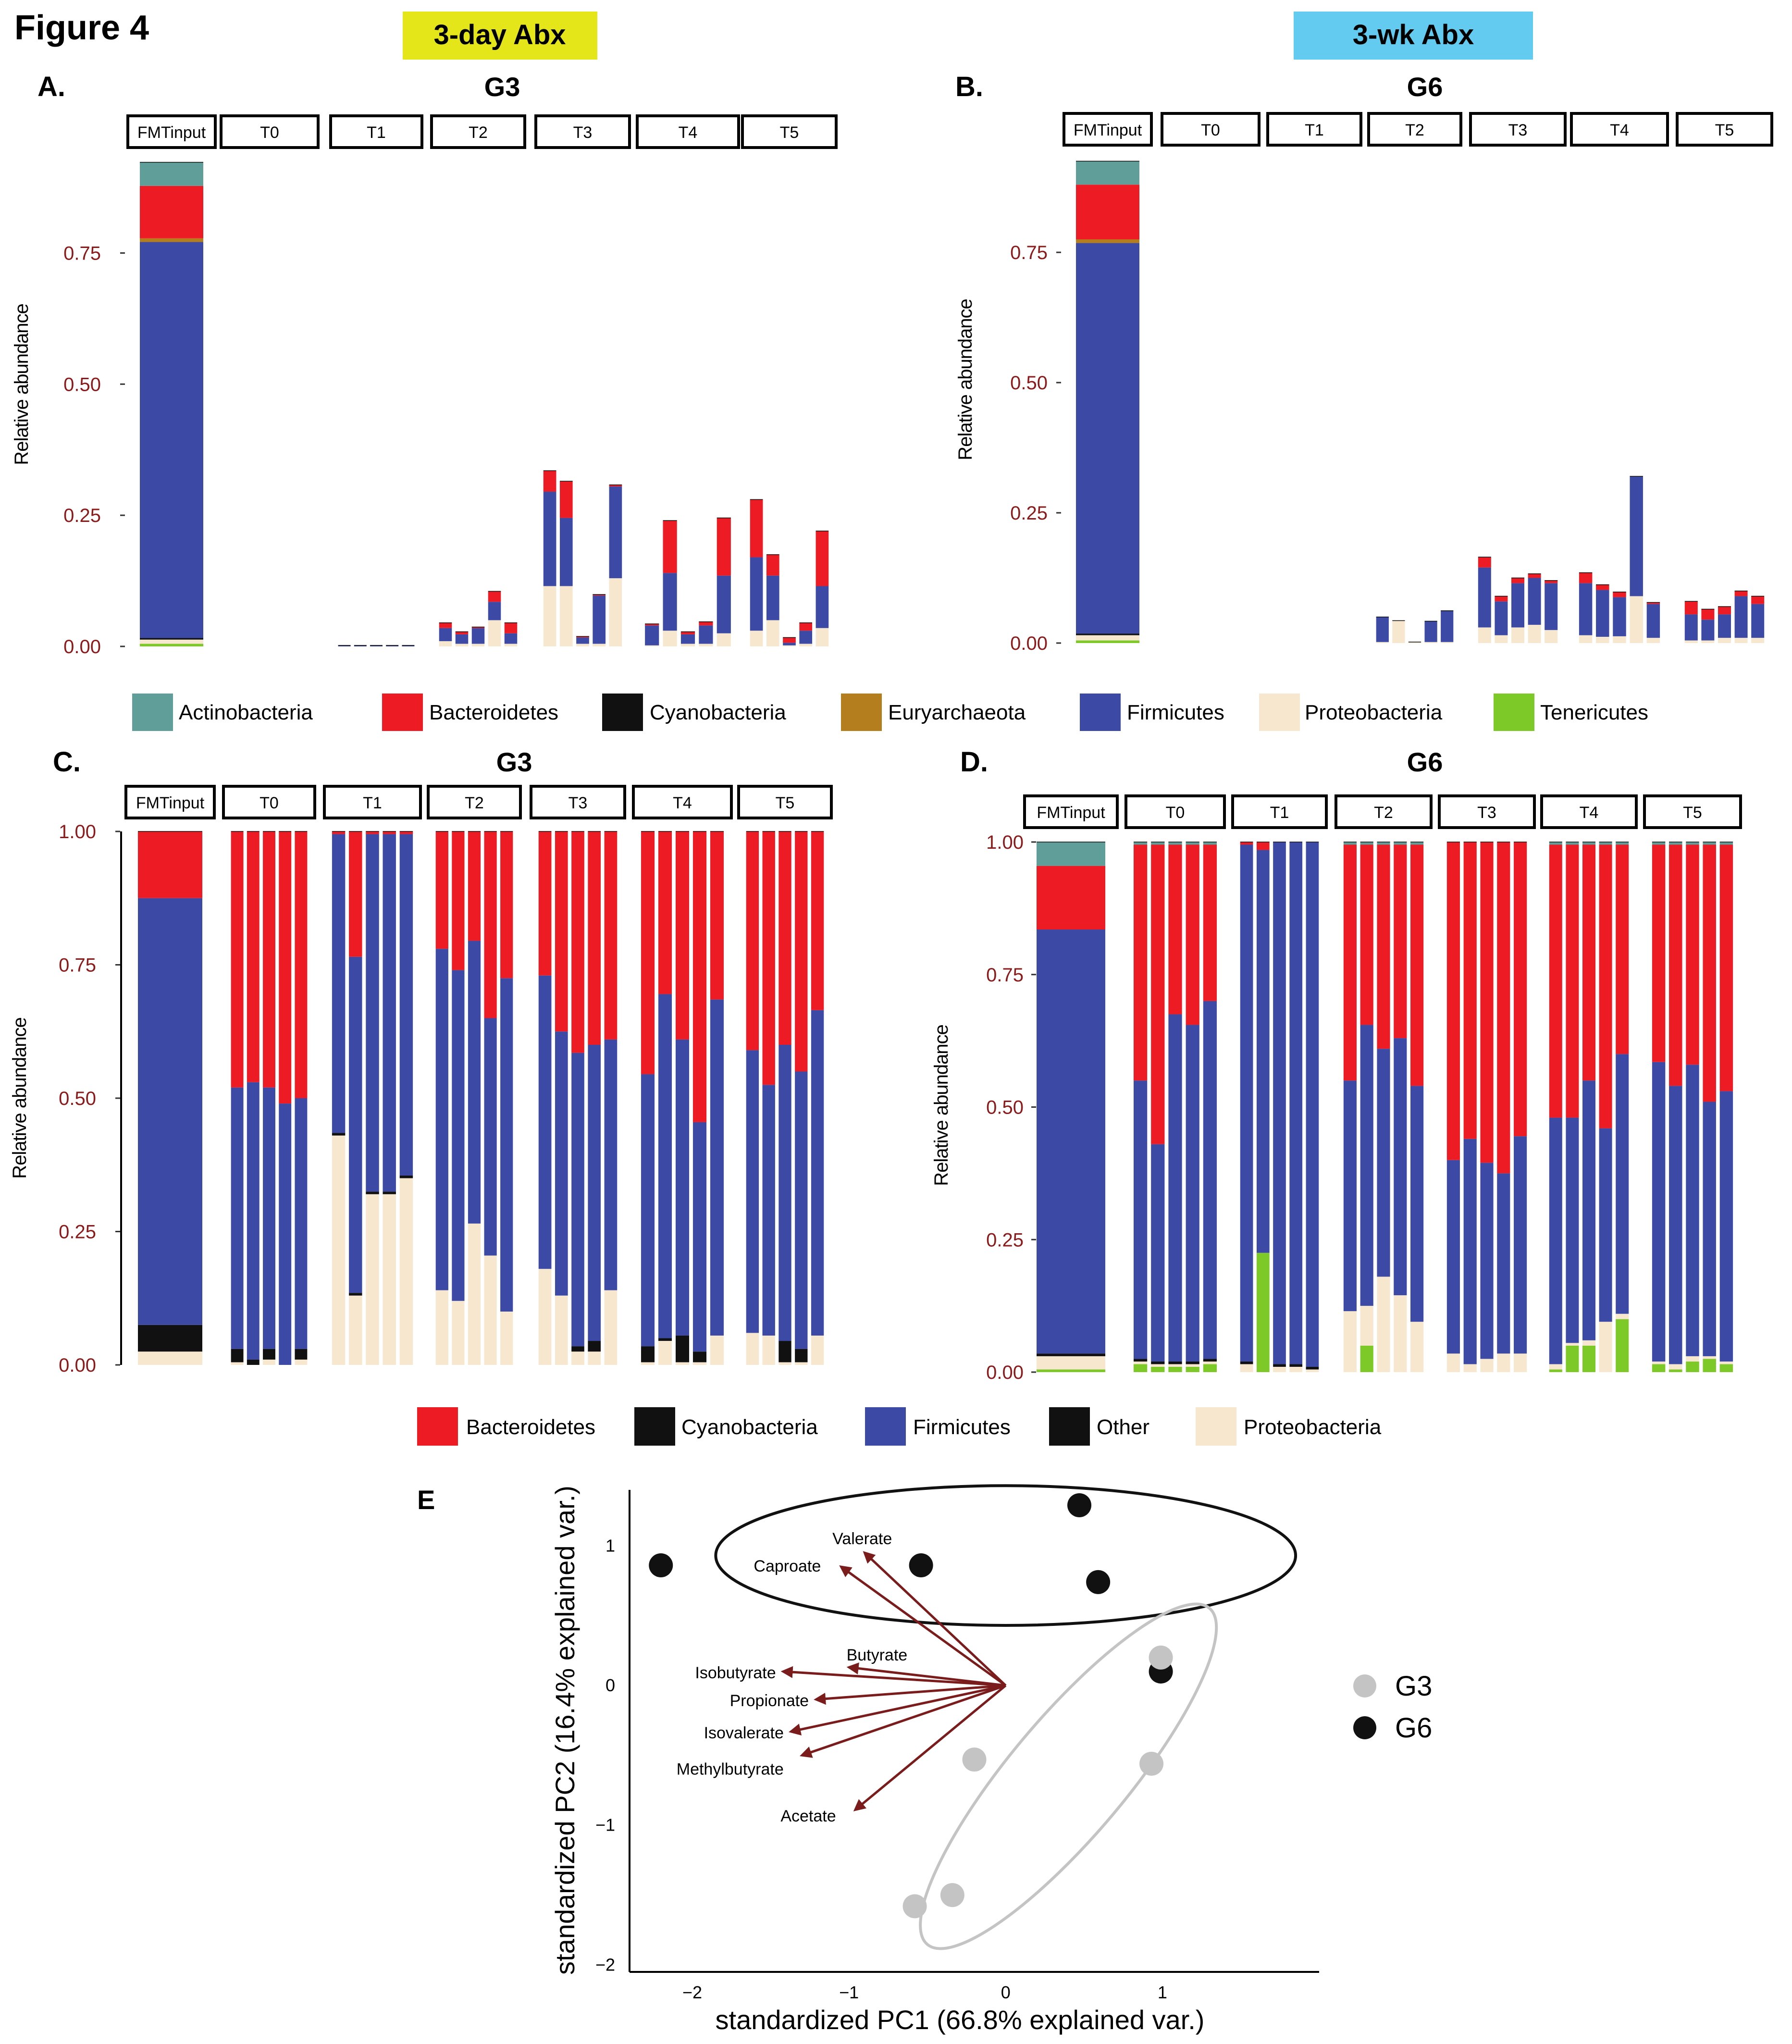  What do you see at coordinates (1413, 34) in the screenshot?
I see `header-3wk-label: 3-wk Abx` at bounding box center [1413, 34].